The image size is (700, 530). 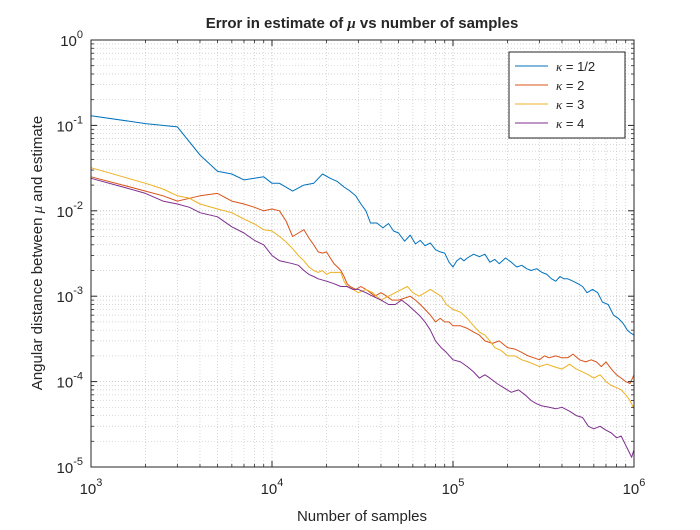 I want to click on ylabel-prefix: Angular distance between, so click(x=37, y=301).